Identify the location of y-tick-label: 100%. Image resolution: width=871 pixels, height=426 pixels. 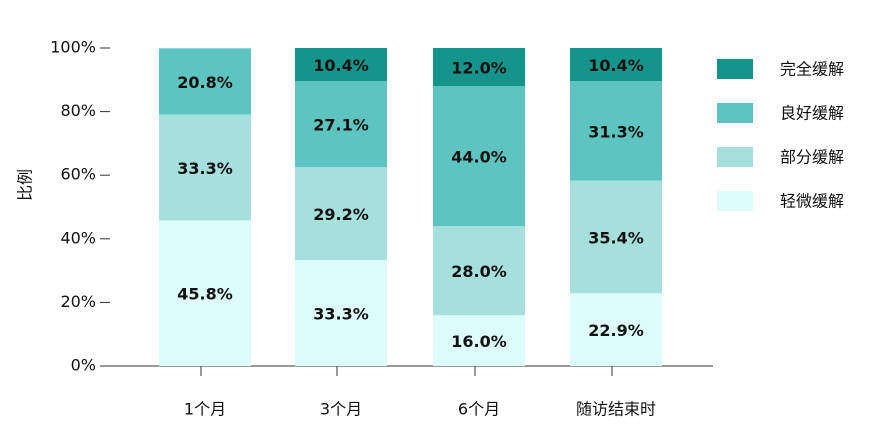
(73, 47).